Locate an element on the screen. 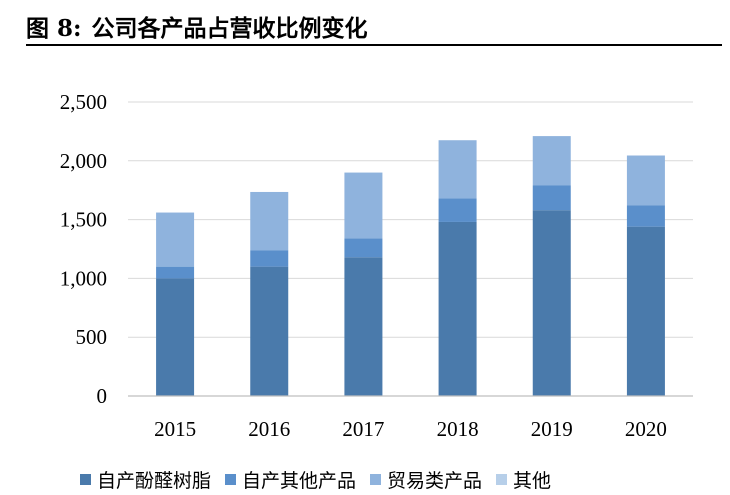 Image resolution: width=730 pixels, height=495 pixels. x-tick-label: 2018 is located at coordinates (458, 429).